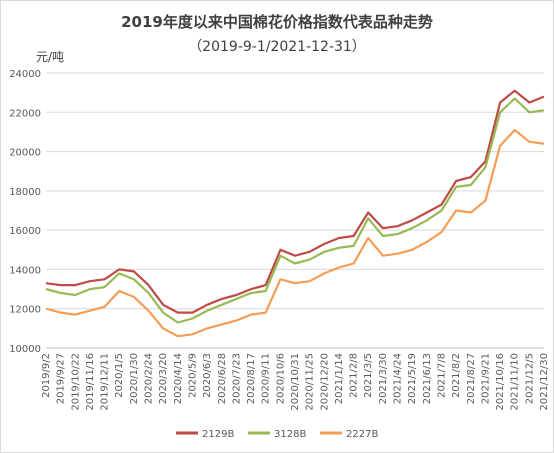  What do you see at coordinates (251, 378) in the screenshot?
I see `x-tick-label: 2020/8/17` at bounding box center [251, 378].